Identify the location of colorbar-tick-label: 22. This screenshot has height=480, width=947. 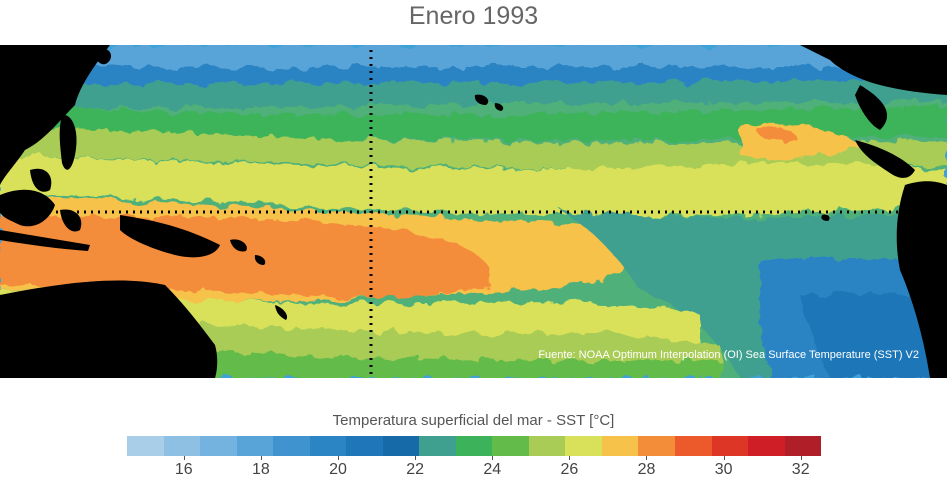
(415, 469).